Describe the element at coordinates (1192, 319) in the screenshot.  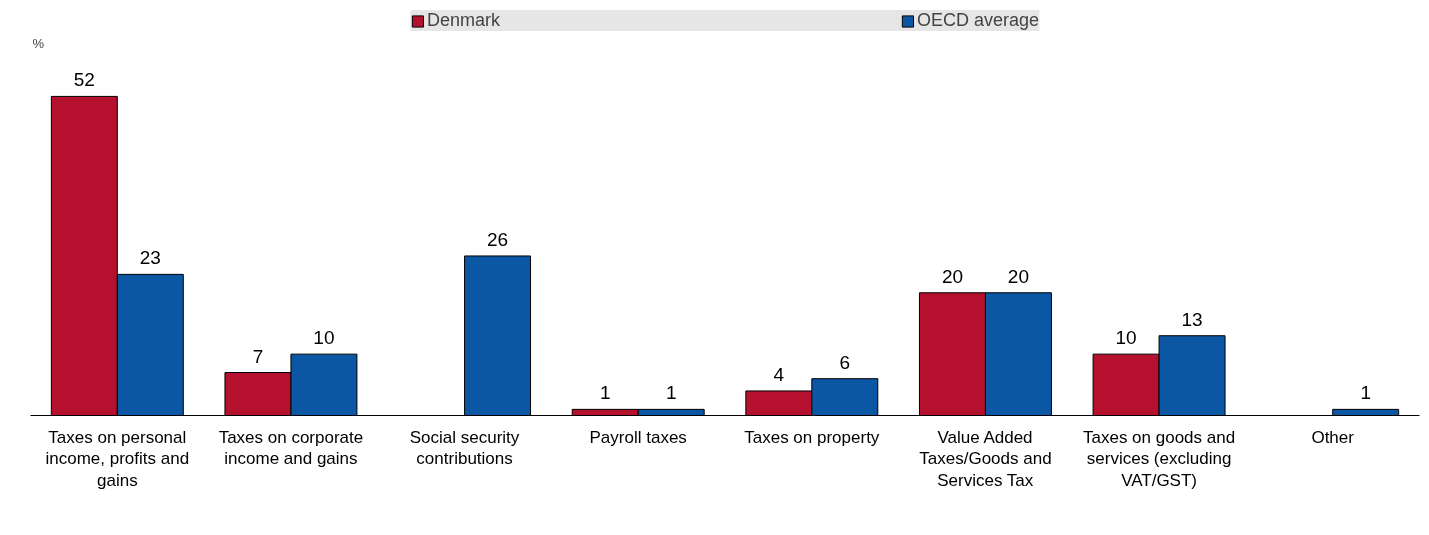
I see `data-label: 13` at that location.